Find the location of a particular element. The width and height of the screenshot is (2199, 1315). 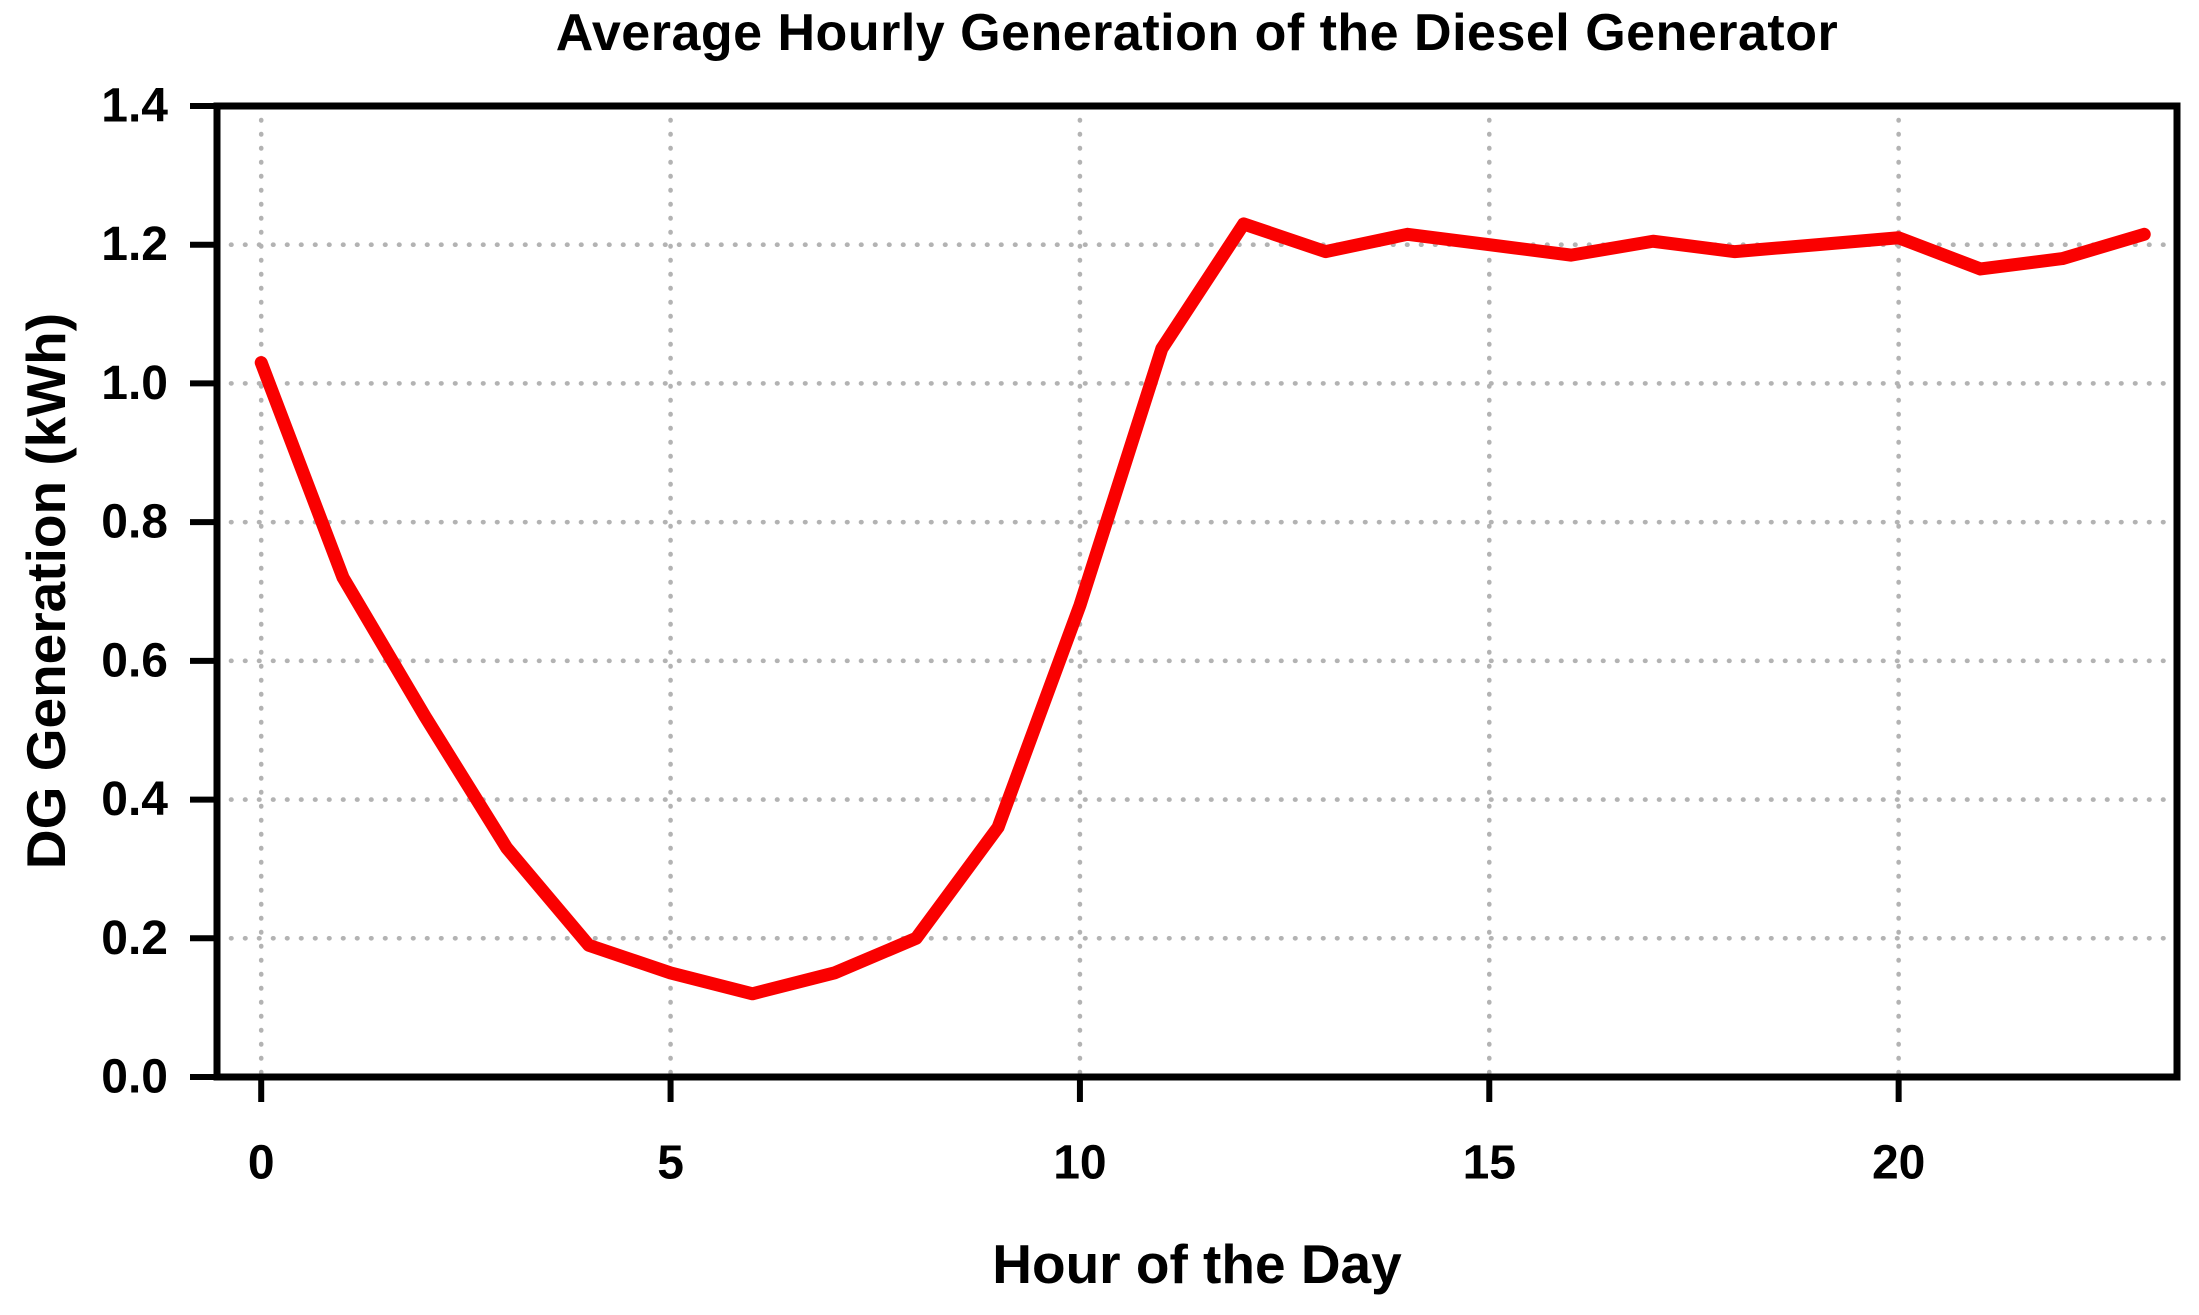

x-tick-label: 15 is located at coordinates (1489, 1163).